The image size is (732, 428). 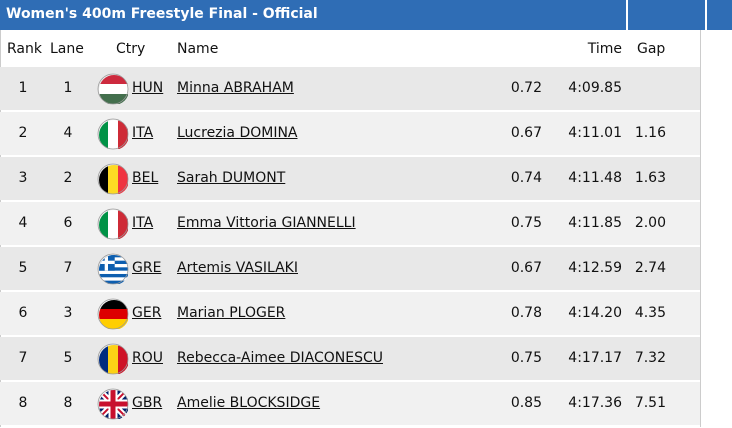 I want to click on rank: 2, so click(x=23, y=133).